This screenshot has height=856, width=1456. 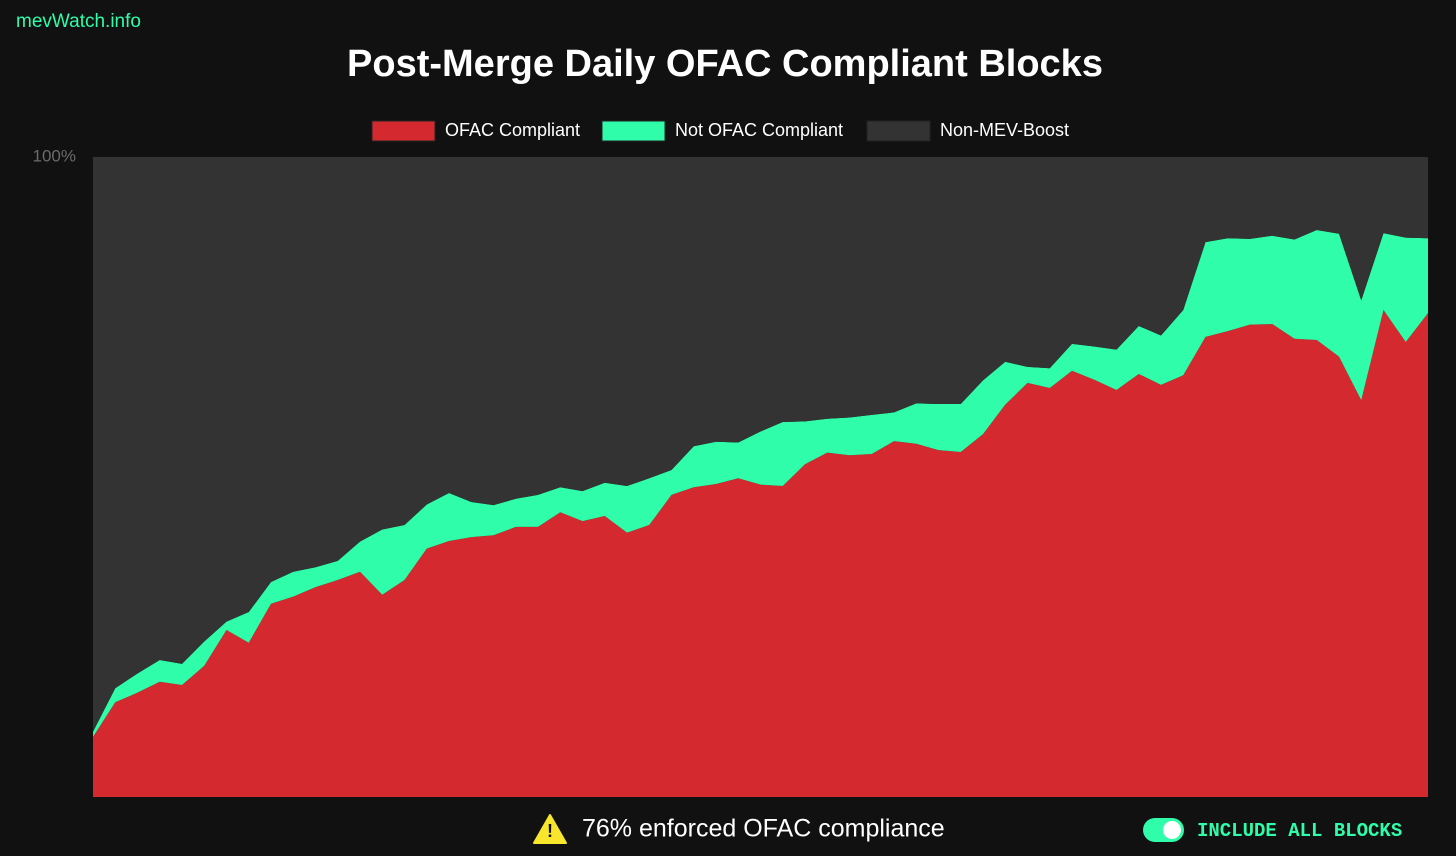 I want to click on warning-glyph: !, so click(x=550, y=831).